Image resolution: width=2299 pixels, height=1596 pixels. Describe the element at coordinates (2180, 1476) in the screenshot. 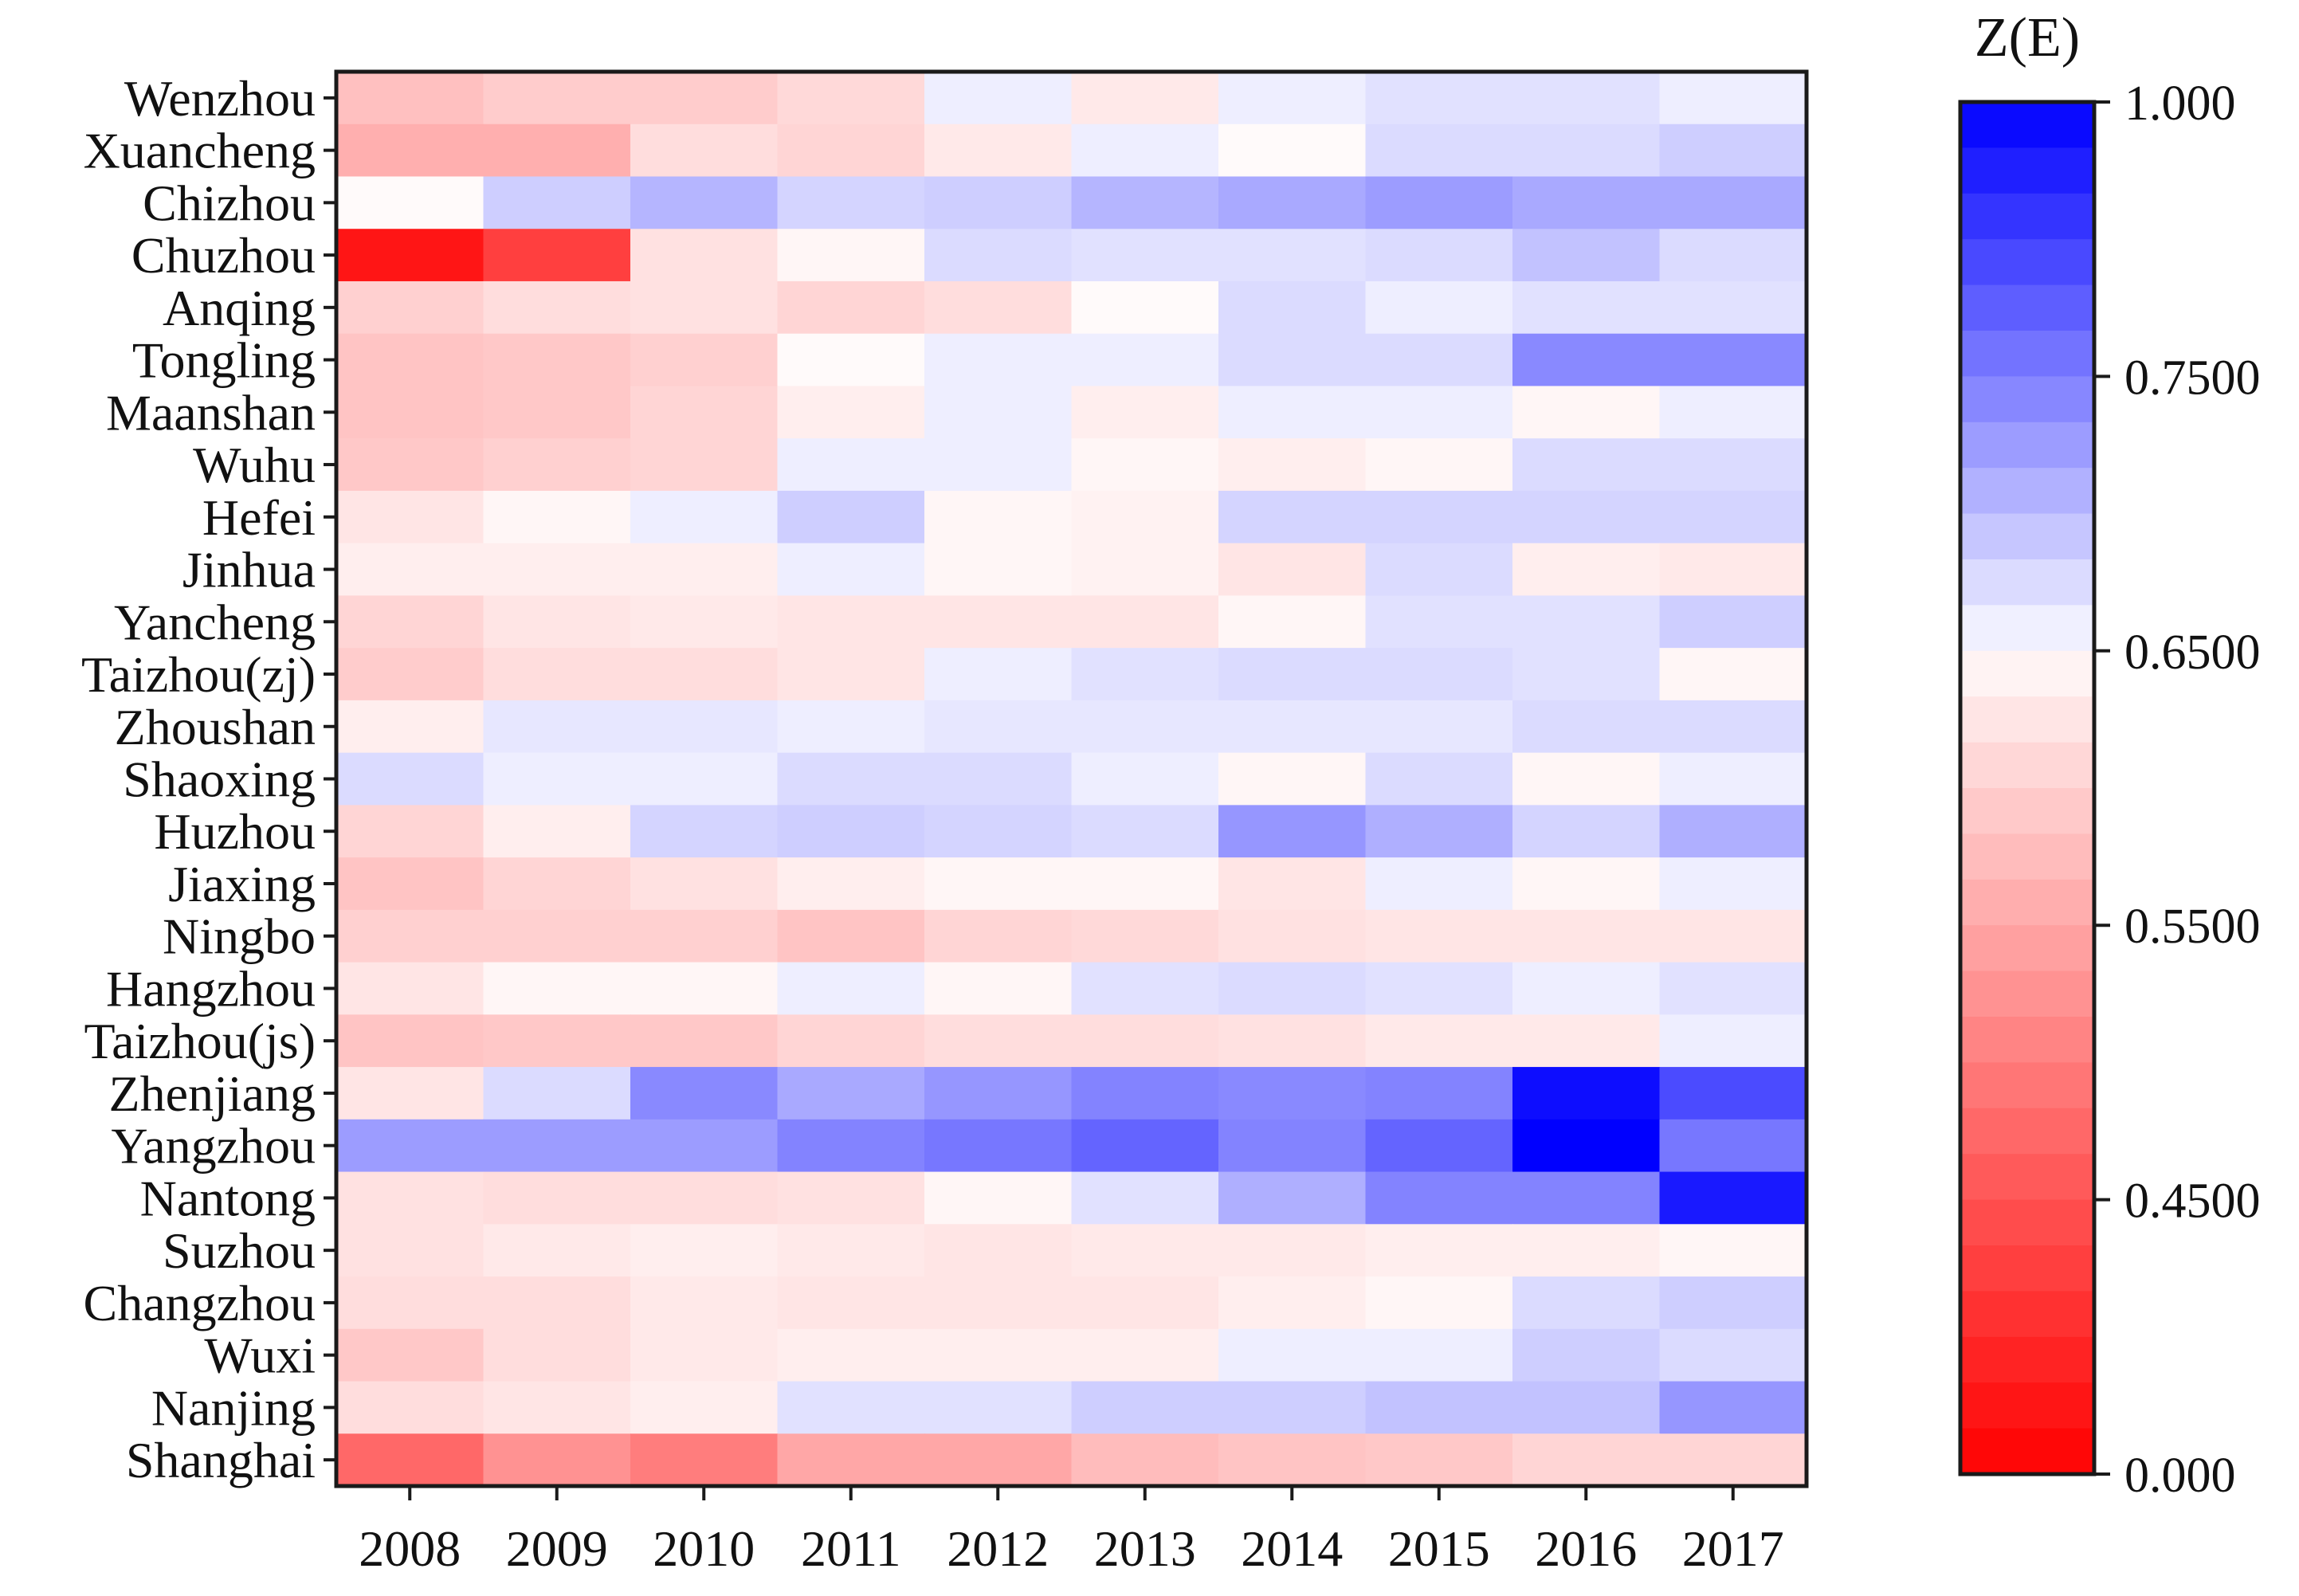

I see `colorbar-tick-label: 0.000` at that location.